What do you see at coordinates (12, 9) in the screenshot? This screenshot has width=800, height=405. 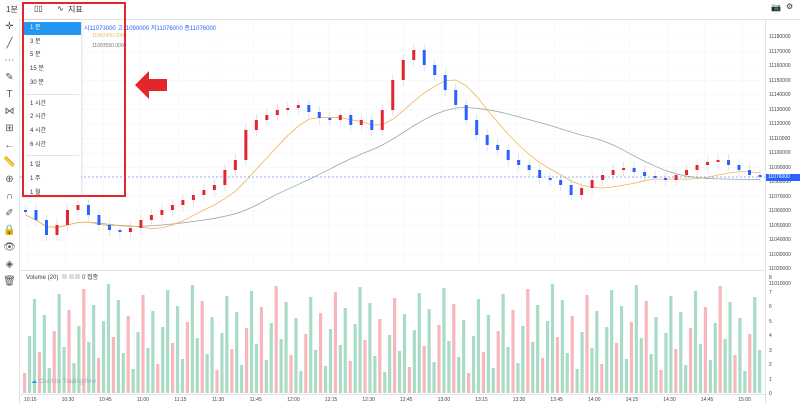 I see `interval-button: 1분` at bounding box center [12, 9].